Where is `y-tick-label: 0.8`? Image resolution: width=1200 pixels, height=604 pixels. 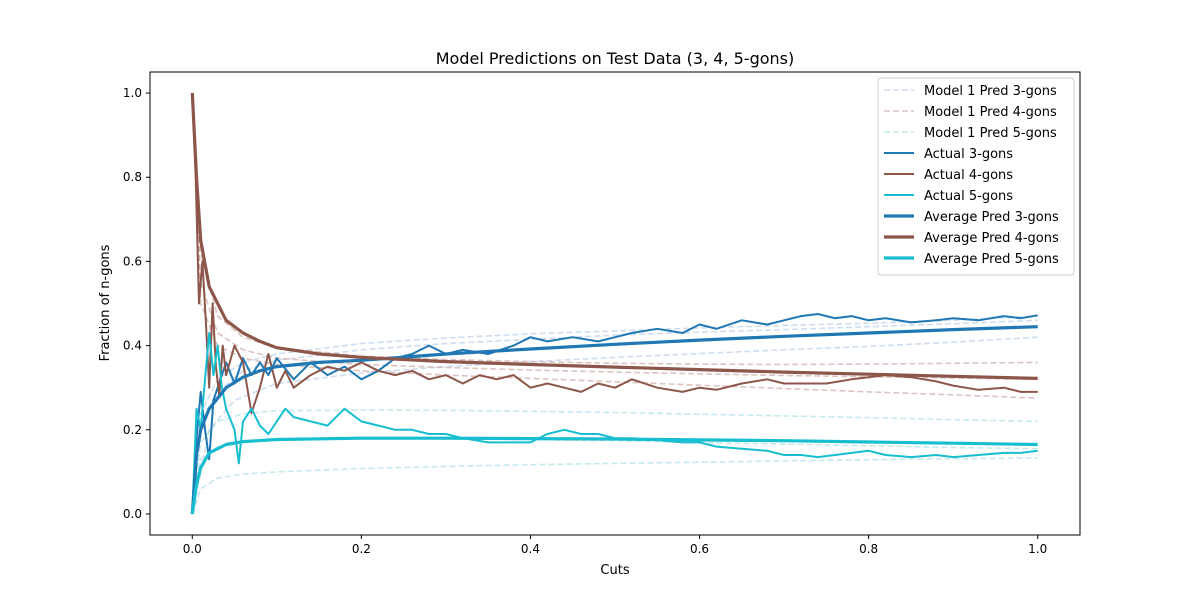
y-tick-label: 0.8 is located at coordinates (132, 177).